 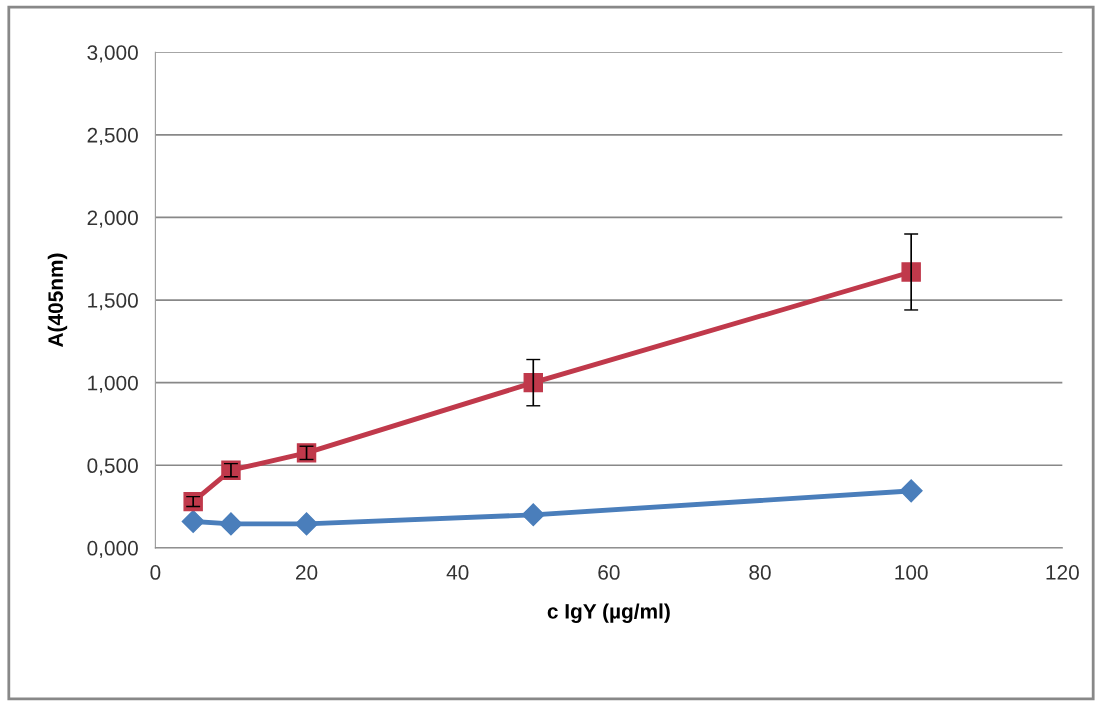 I want to click on y-tick-label: 1,000, so click(x=113, y=384).